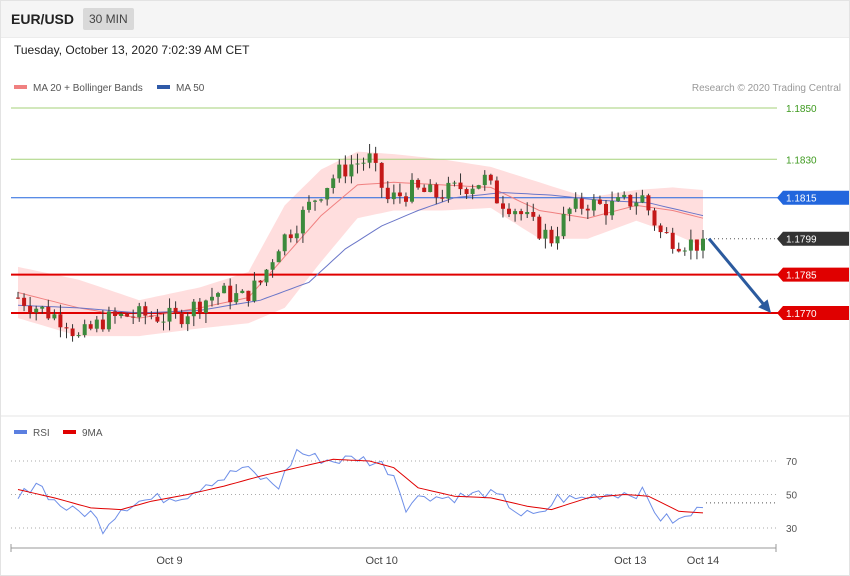 This screenshot has width=850, height=576. I want to click on projection-arrow-shaft, so click(737, 272).